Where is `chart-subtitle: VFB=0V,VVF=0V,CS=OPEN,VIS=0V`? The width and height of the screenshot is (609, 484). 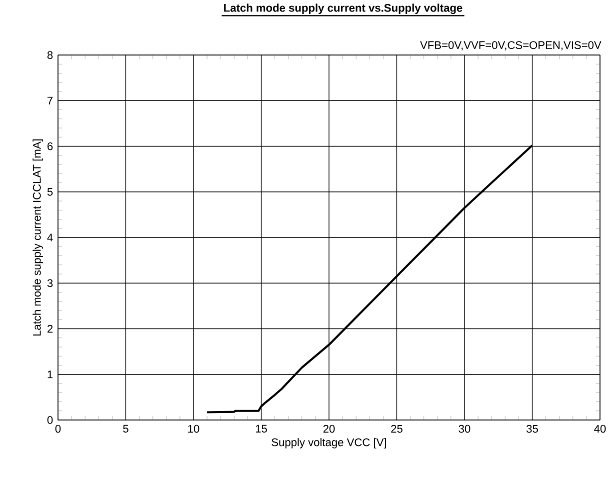
chart-subtitle: VFB=0V,VVF=0V,CS=OPEN,VIS=0V is located at coordinates (511, 45).